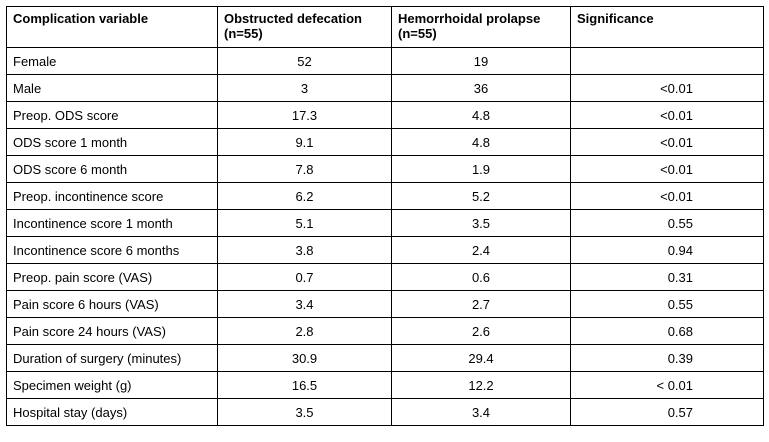 The height and width of the screenshot is (442, 769). Describe the element at coordinates (304, 412) in the screenshot. I see `obstructed-defecation-cell: 3.5` at that location.